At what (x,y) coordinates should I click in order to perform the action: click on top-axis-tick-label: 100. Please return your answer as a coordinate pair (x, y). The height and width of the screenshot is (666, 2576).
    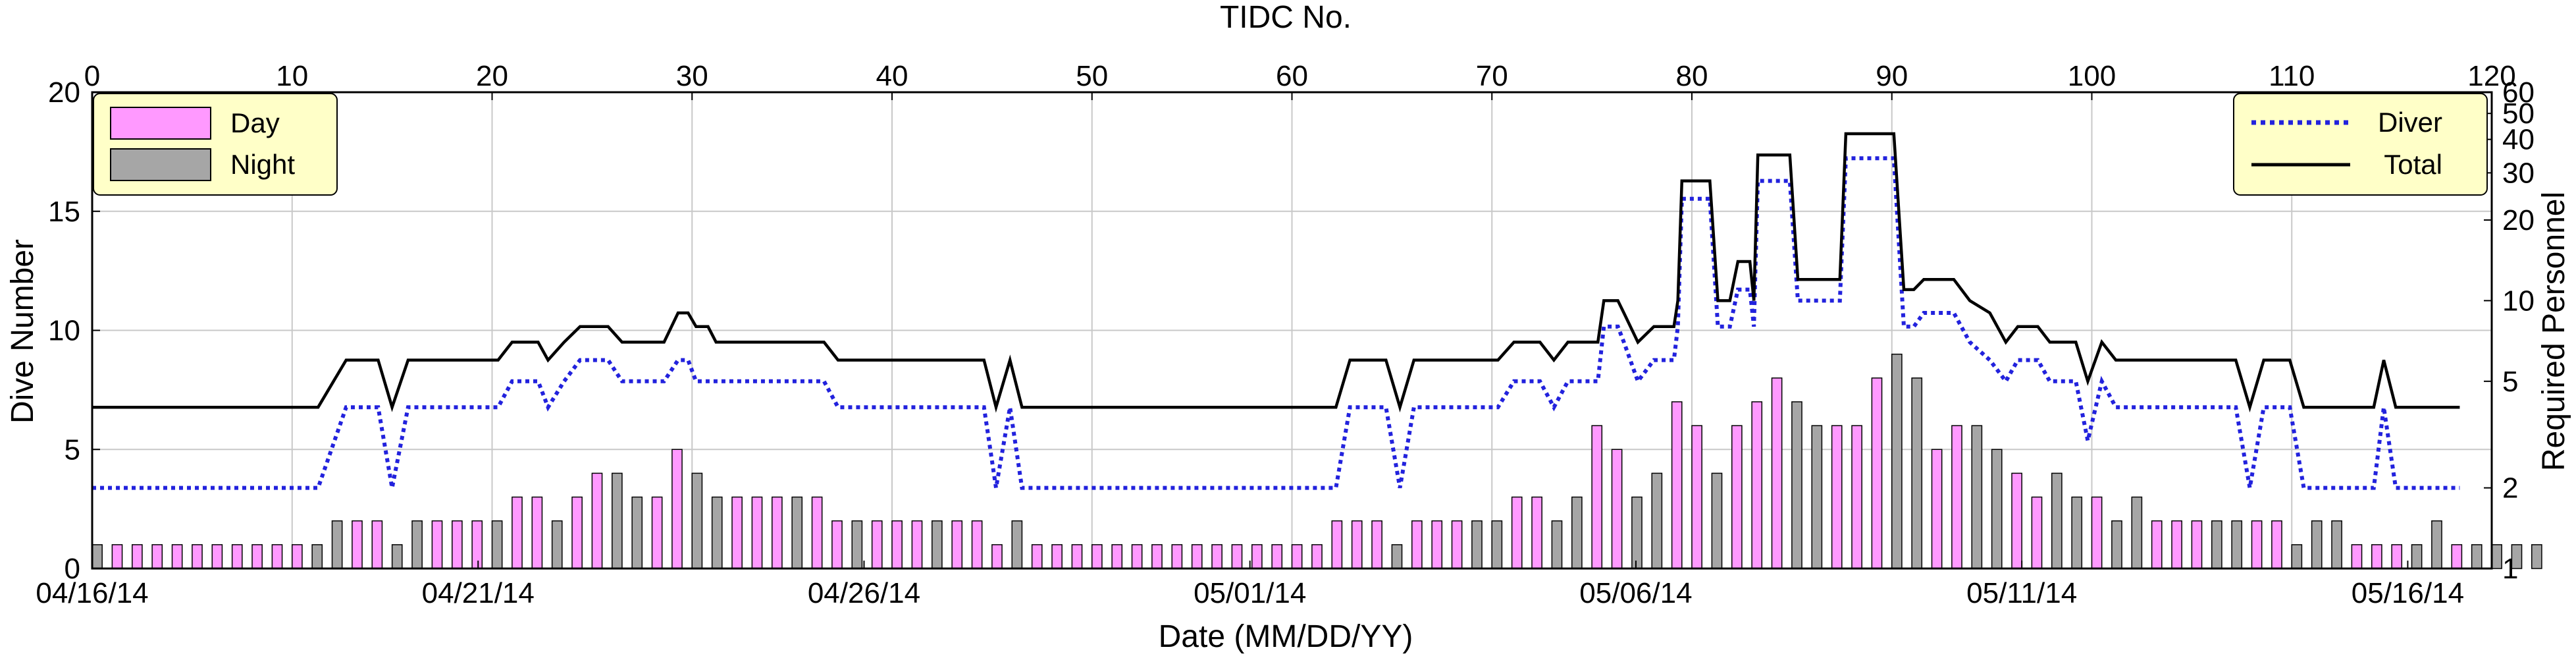
    Looking at the image, I should click on (2092, 76).